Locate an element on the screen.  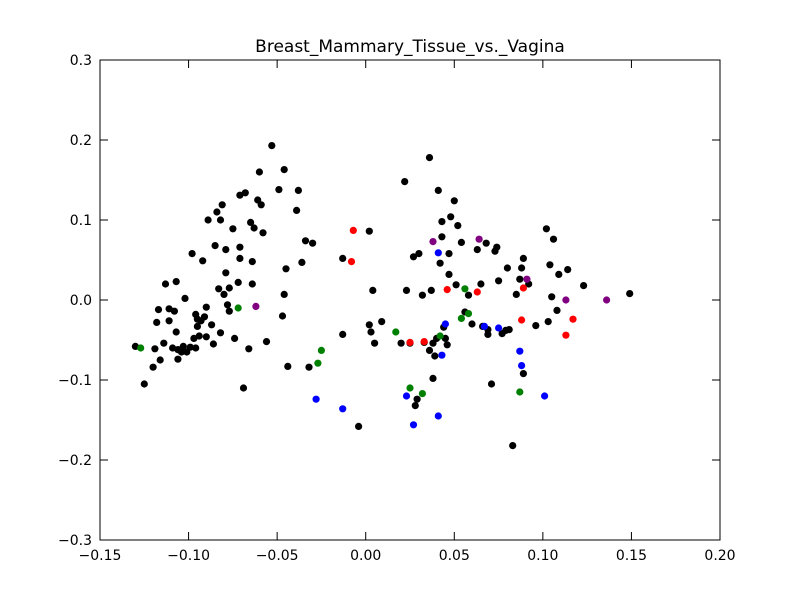
x-tick-label: 0.00 is located at coordinates (365, 556).